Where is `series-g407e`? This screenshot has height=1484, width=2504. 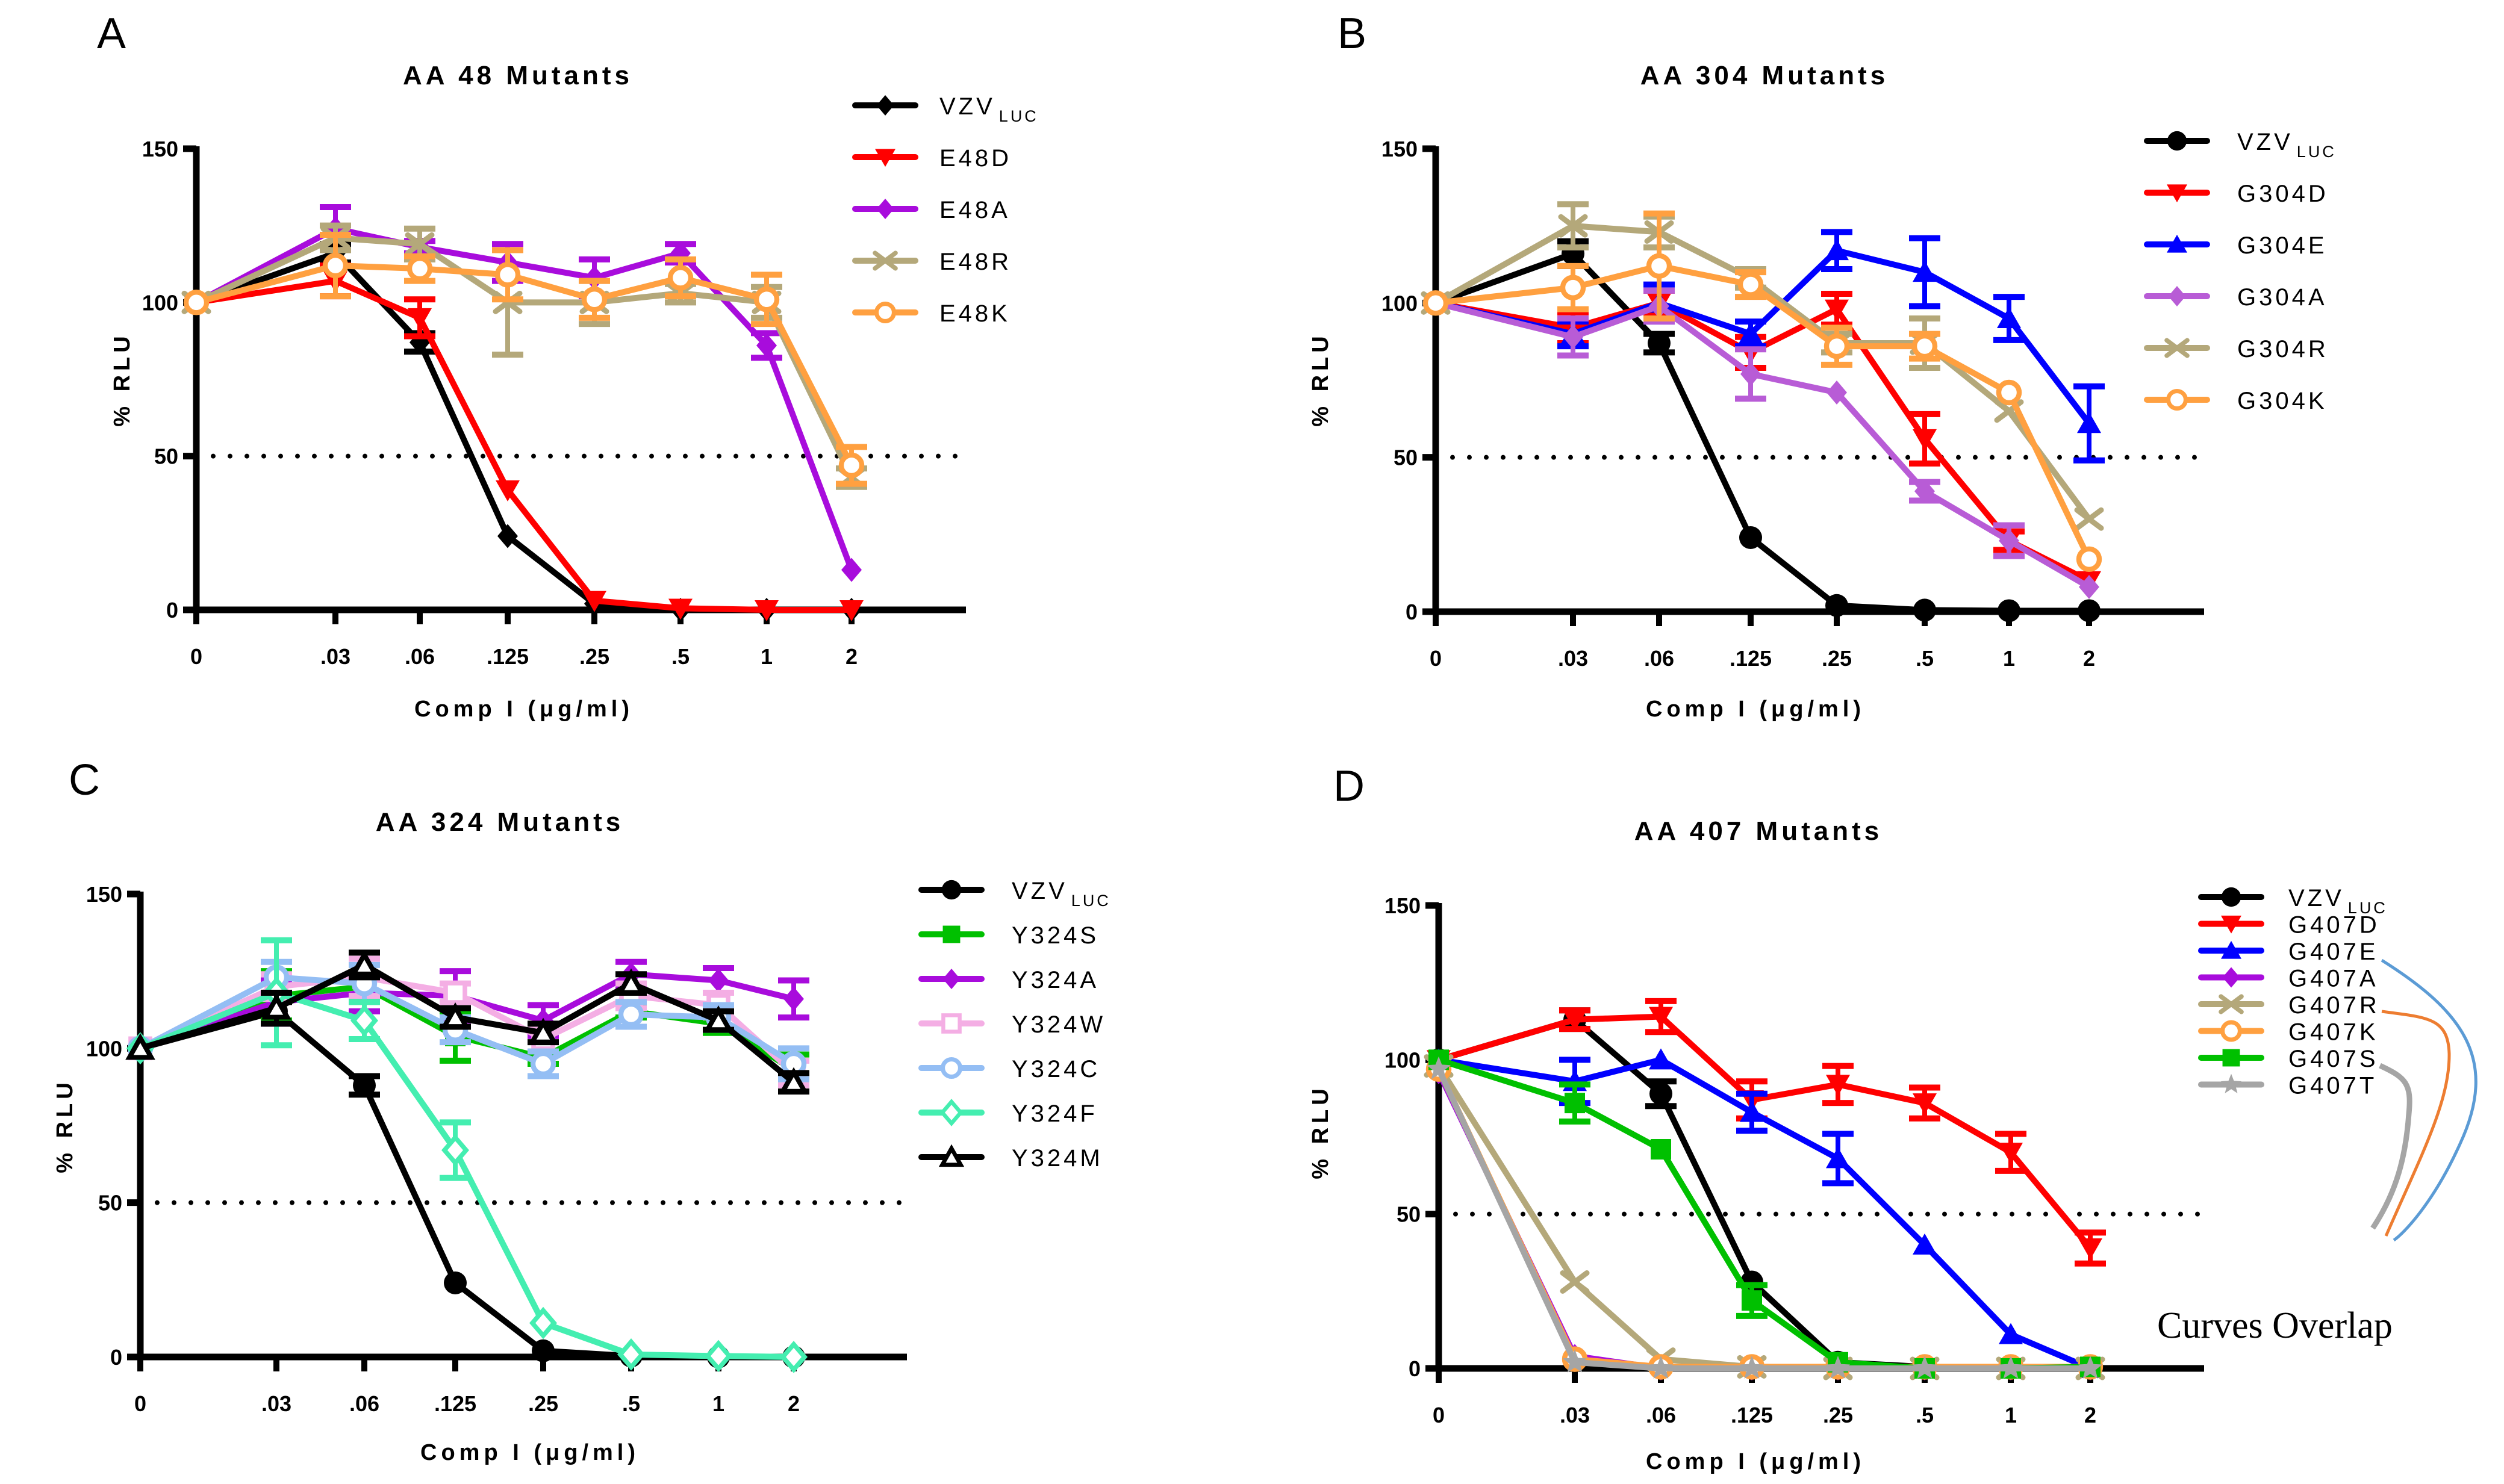
series-g407e is located at coordinates (1764, 1213).